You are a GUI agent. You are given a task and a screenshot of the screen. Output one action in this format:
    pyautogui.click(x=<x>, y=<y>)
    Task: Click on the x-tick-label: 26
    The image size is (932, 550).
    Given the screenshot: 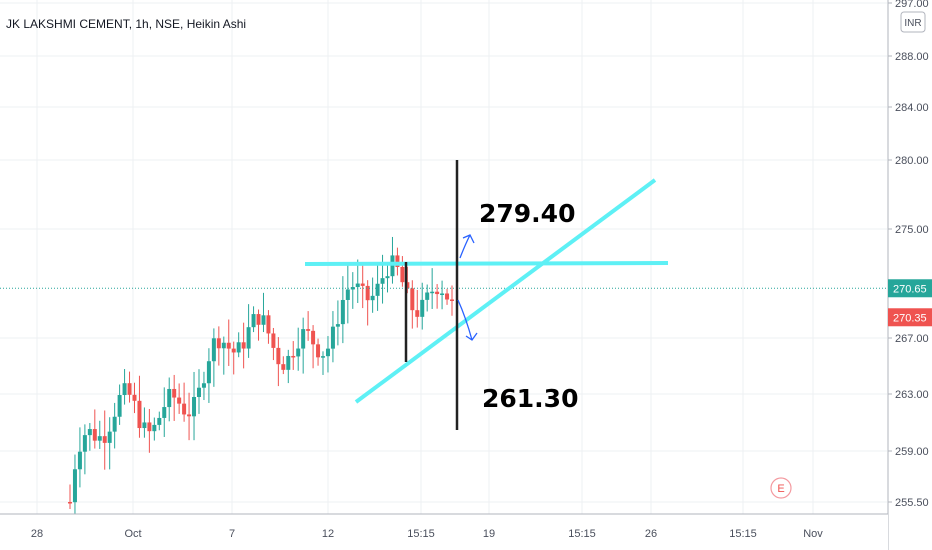 What is the action you would take?
    pyautogui.click(x=651, y=534)
    